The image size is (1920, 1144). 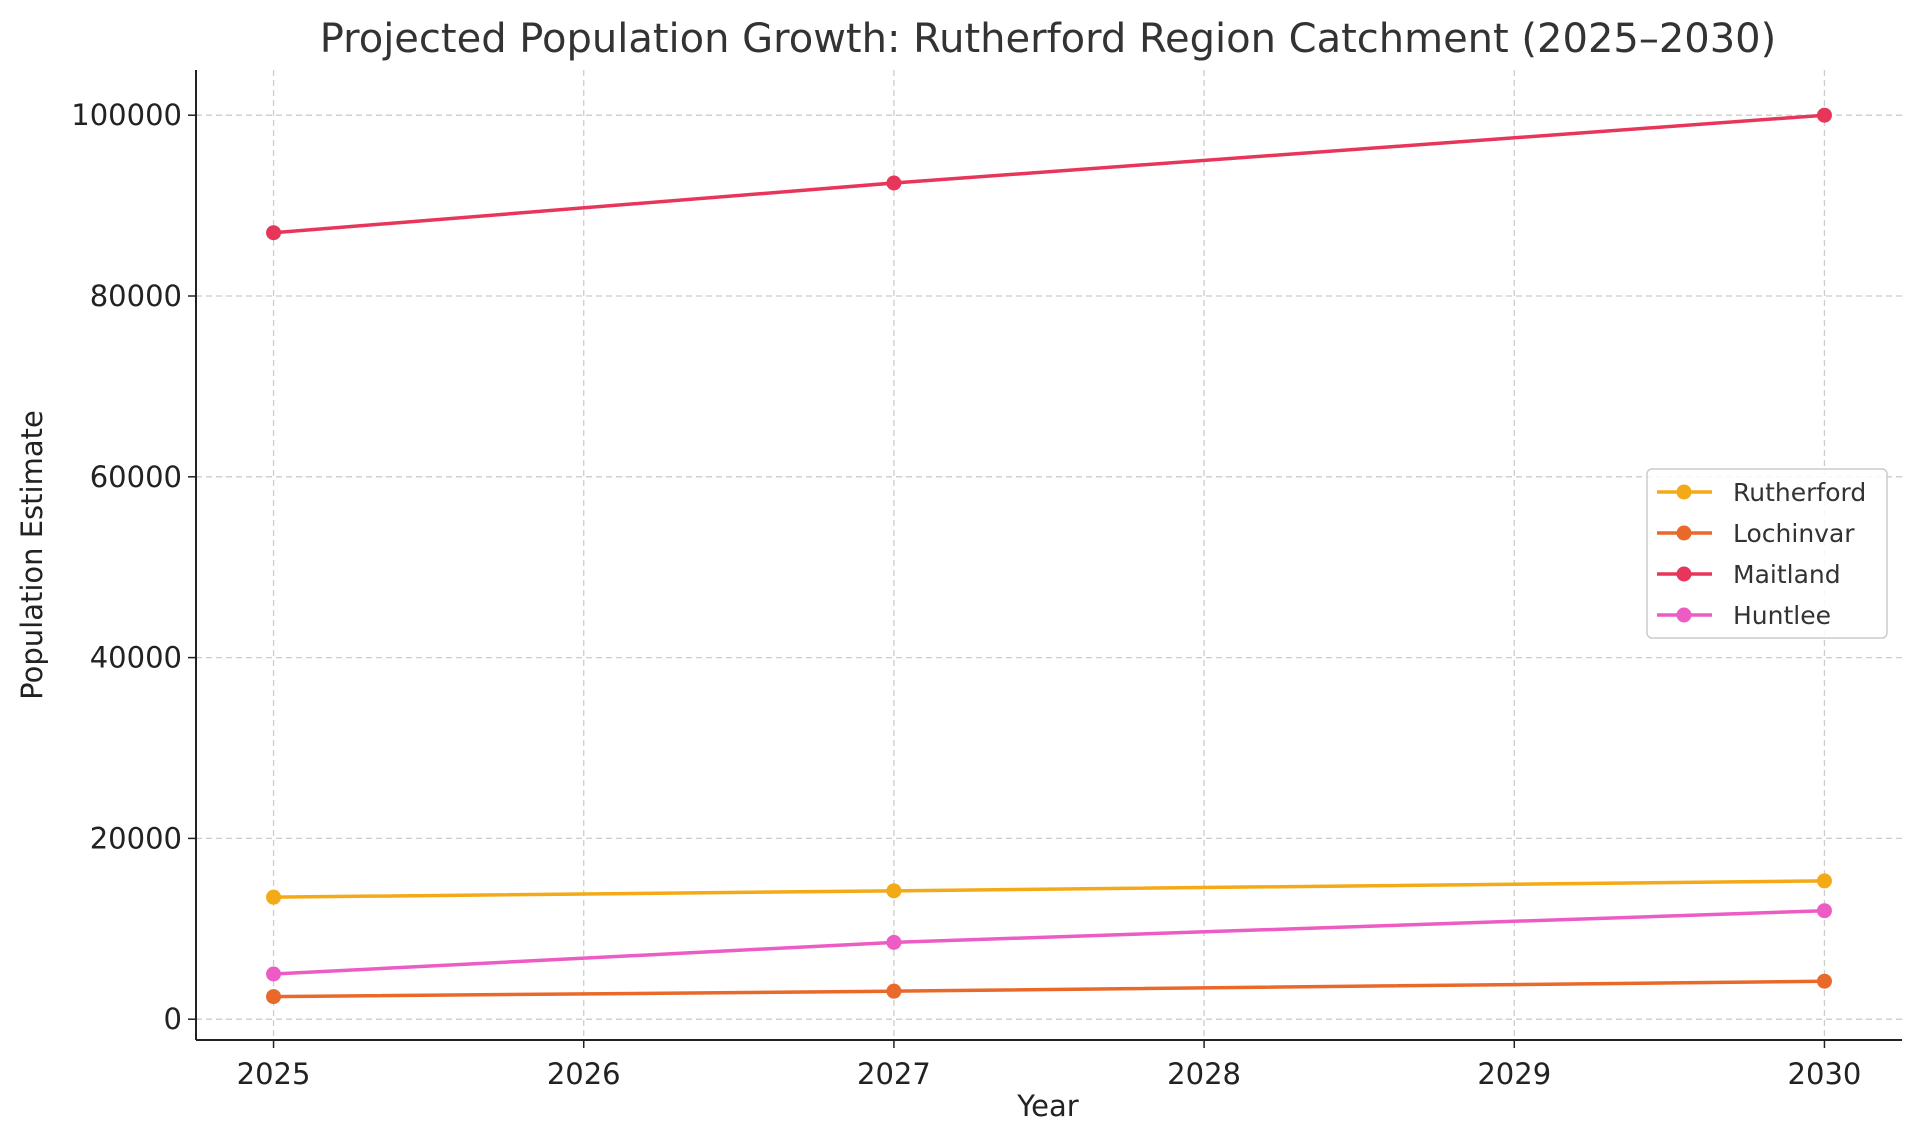 What do you see at coordinates (584, 1074) in the screenshot?
I see `x-tick-label: 2026` at bounding box center [584, 1074].